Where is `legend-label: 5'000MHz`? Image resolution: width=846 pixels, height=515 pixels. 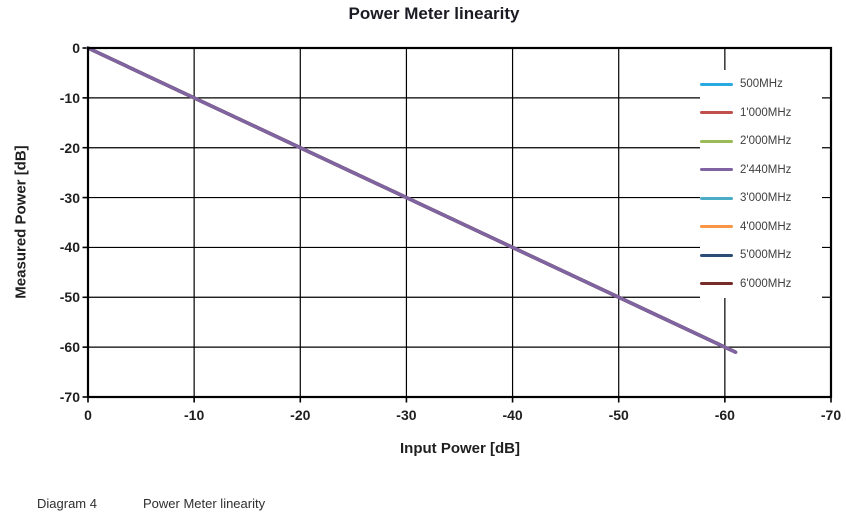
legend-label: 5'000MHz is located at coordinates (766, 255).